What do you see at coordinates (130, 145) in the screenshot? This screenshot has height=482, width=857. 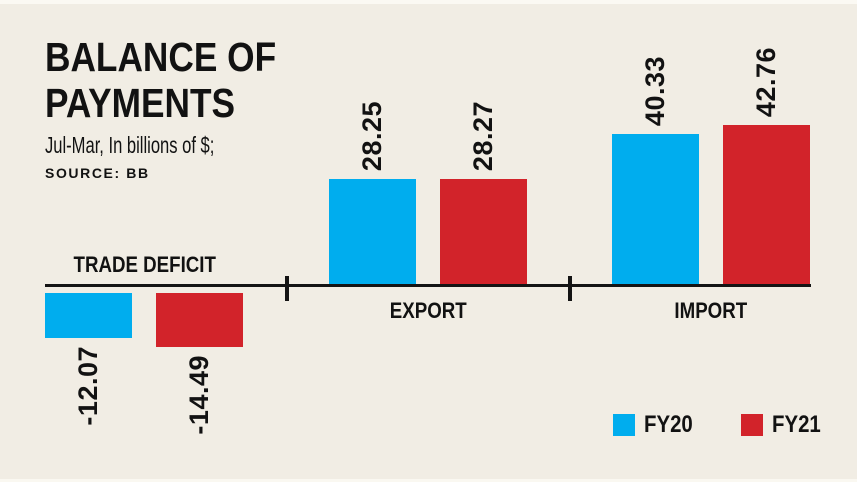 I see `chart-subtitle: Jul-Mar, In billions of $;` at bounding box center [130, 145].